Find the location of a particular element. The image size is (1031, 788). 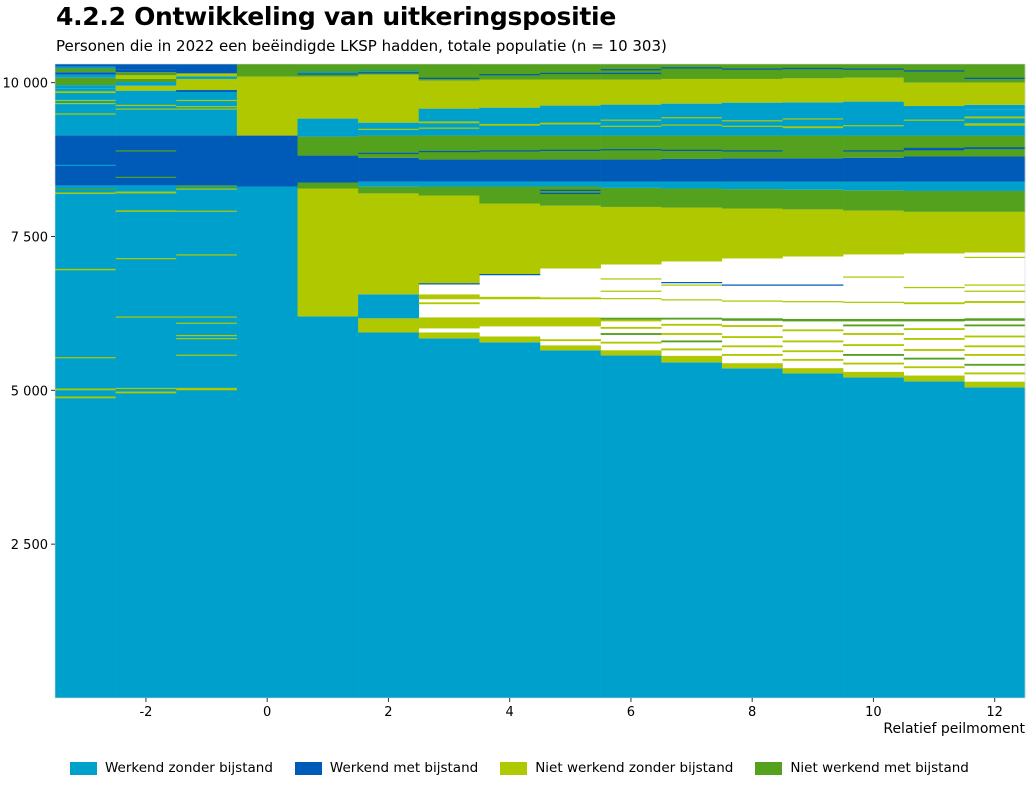

x-tick-label: 6 is located at coordinates (631, 712).